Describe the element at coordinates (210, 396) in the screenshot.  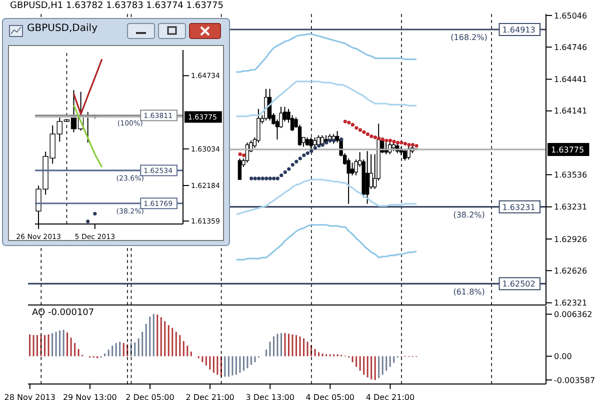
I see `x-tick-label: 2 Dec 21:00` at that location.